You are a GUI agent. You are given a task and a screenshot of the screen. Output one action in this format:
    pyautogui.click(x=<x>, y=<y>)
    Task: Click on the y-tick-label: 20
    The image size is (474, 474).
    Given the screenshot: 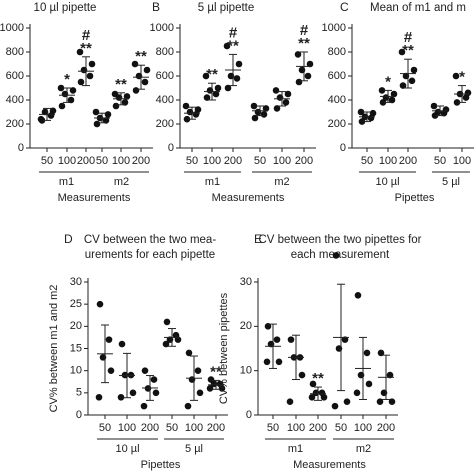 What is the action you would take?
    pyautogui.click(x=76, y=326)
    